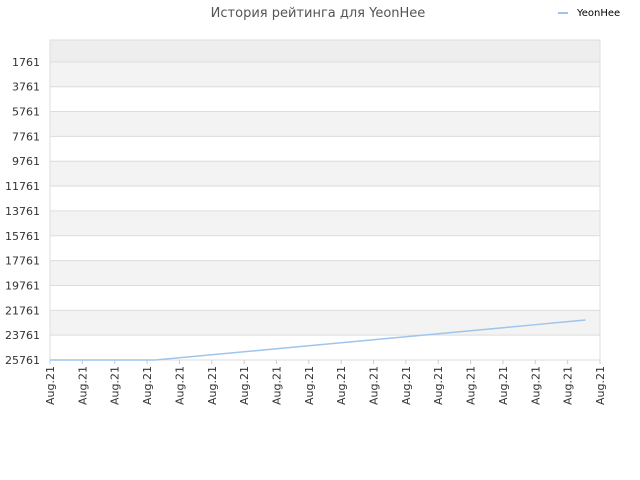 Image resolution: width=640 pixels, height=480 pixels. Describe the element at coordinates (26, 161) in the screenshot. I see `y-tick-label: 9761` at that location.